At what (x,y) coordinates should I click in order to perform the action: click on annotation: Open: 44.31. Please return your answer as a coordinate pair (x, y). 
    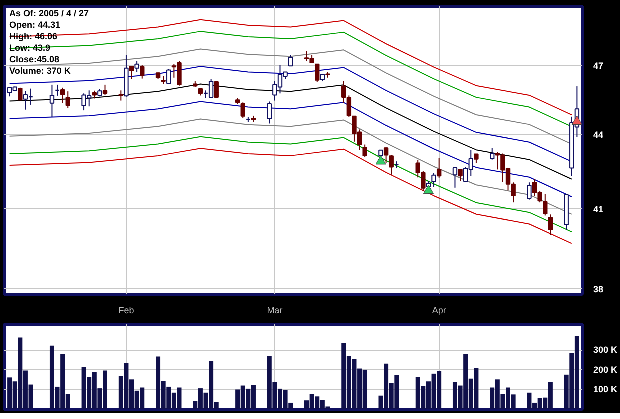
    Looking at the image, I should click on (35, 25).